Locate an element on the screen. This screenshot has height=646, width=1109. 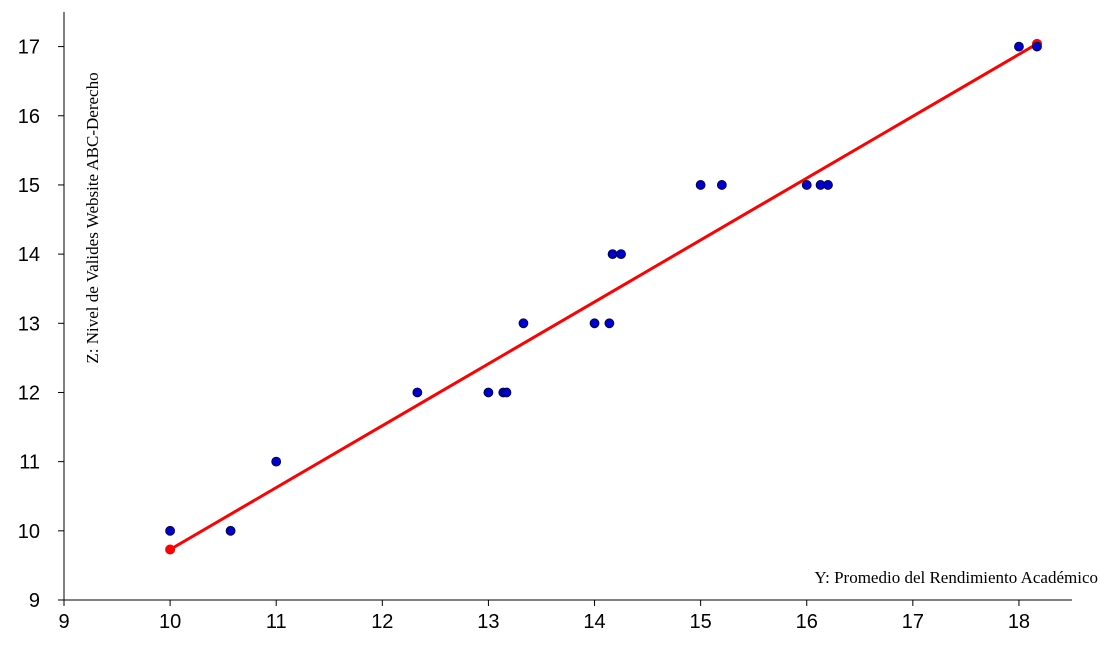
regression-endpoint is located at coordinates (170, 549).